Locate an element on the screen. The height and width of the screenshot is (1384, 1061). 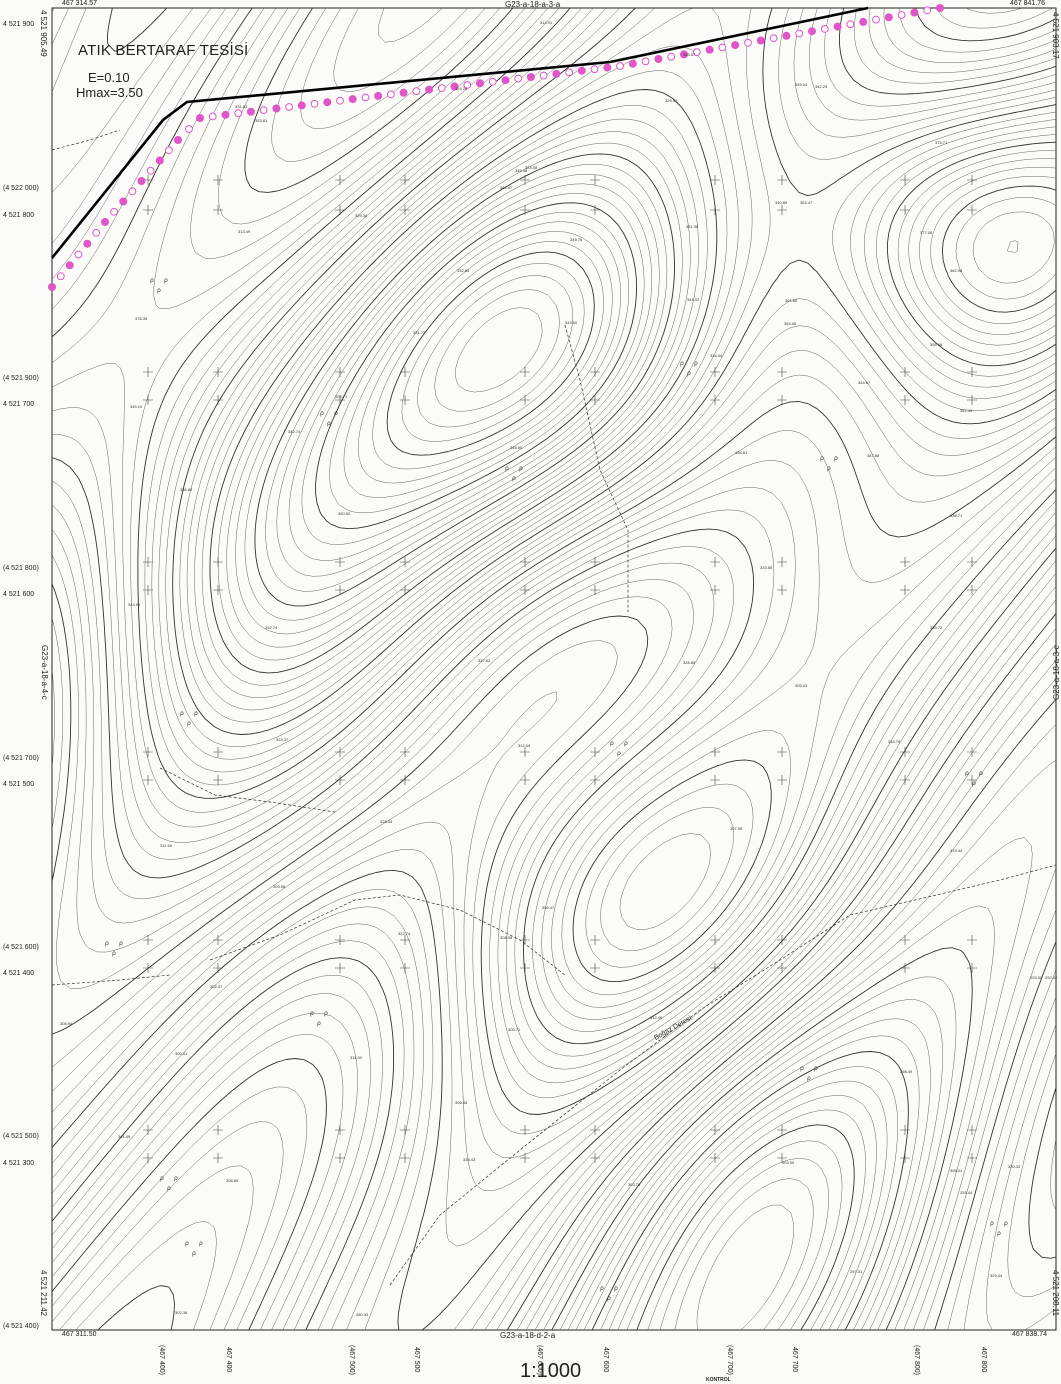
spot-height: 332.74 is located at coordinates (271, 627).